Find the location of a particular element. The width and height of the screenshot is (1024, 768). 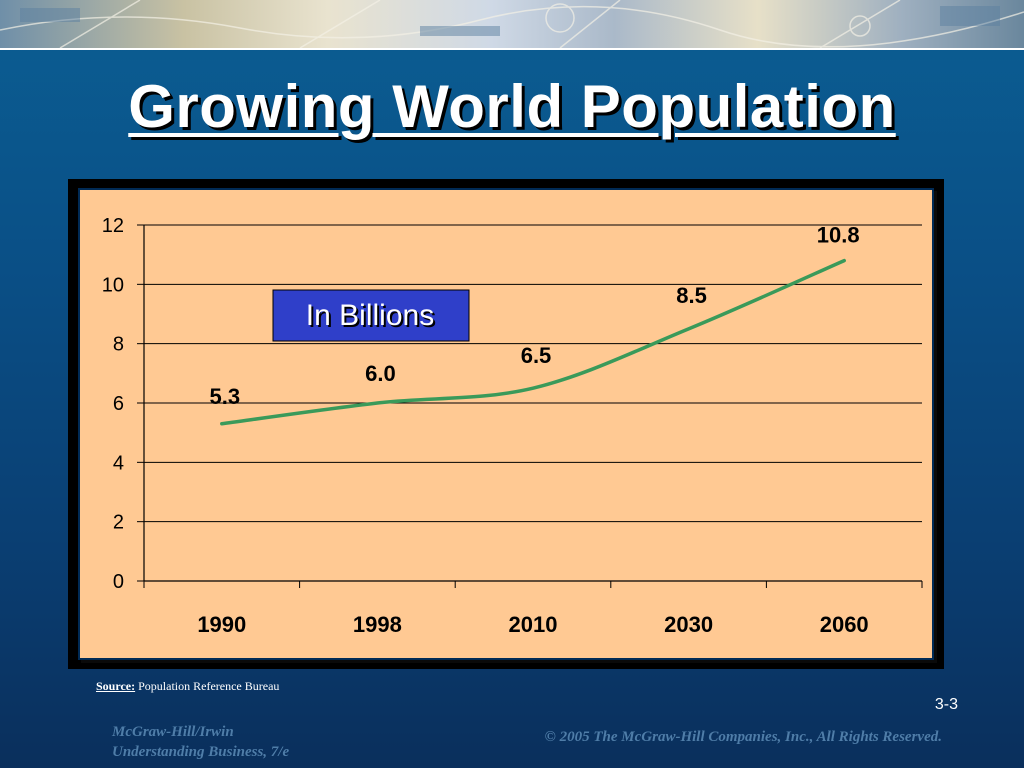

y-tick-label: 8 is located at coordinates (118, 345).